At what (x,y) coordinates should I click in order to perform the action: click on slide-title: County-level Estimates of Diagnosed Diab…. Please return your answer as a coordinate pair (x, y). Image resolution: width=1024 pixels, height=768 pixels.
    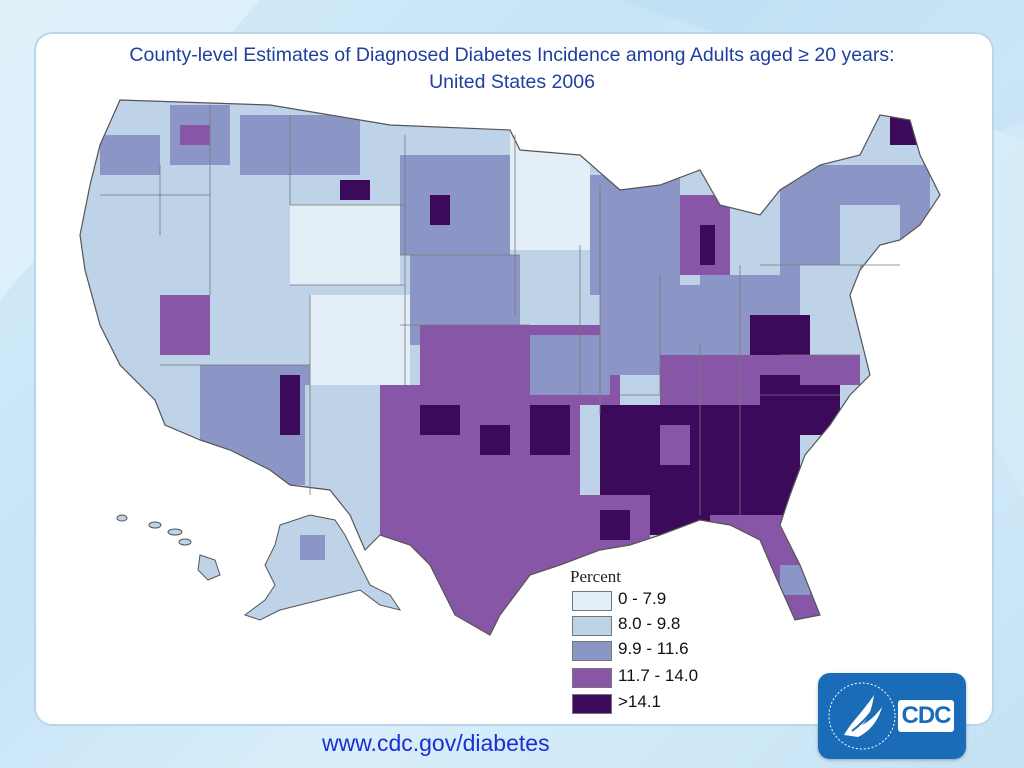
    Looking at the image, I should click on (512, 69).